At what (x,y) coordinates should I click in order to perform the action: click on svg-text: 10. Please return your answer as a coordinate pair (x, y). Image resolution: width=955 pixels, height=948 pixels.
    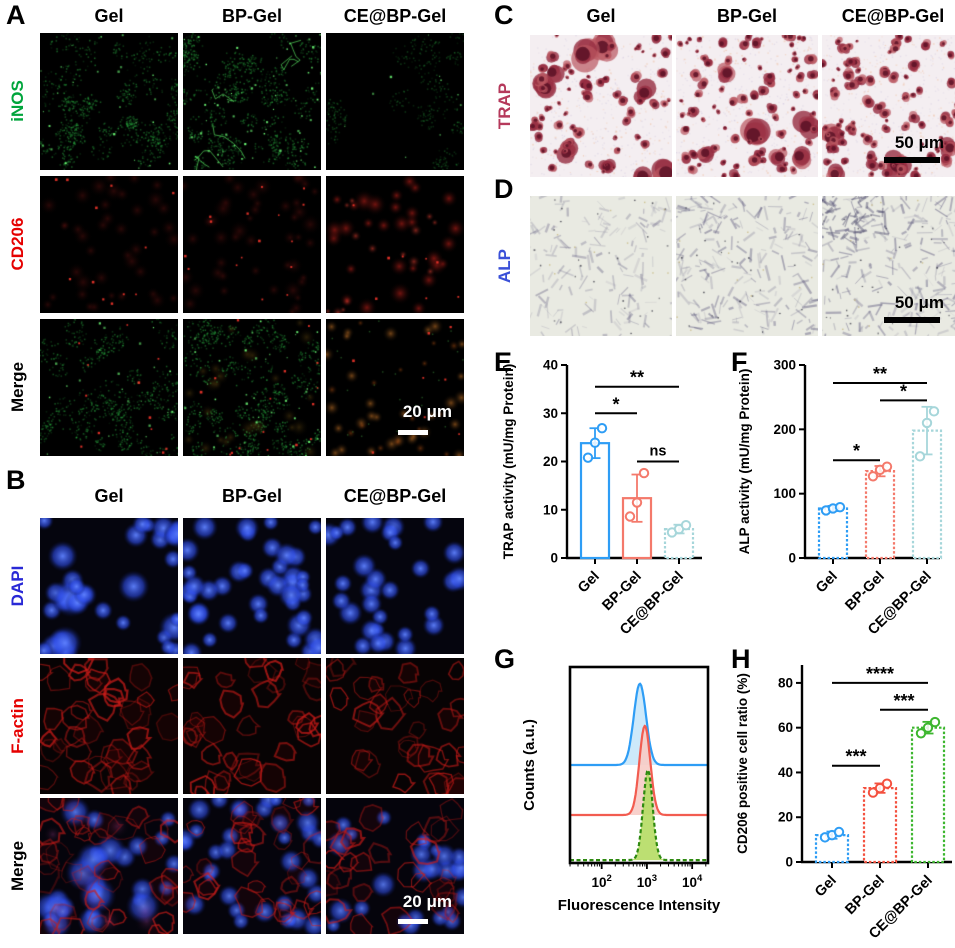
    Looking at the image, I should click on (550, 509).